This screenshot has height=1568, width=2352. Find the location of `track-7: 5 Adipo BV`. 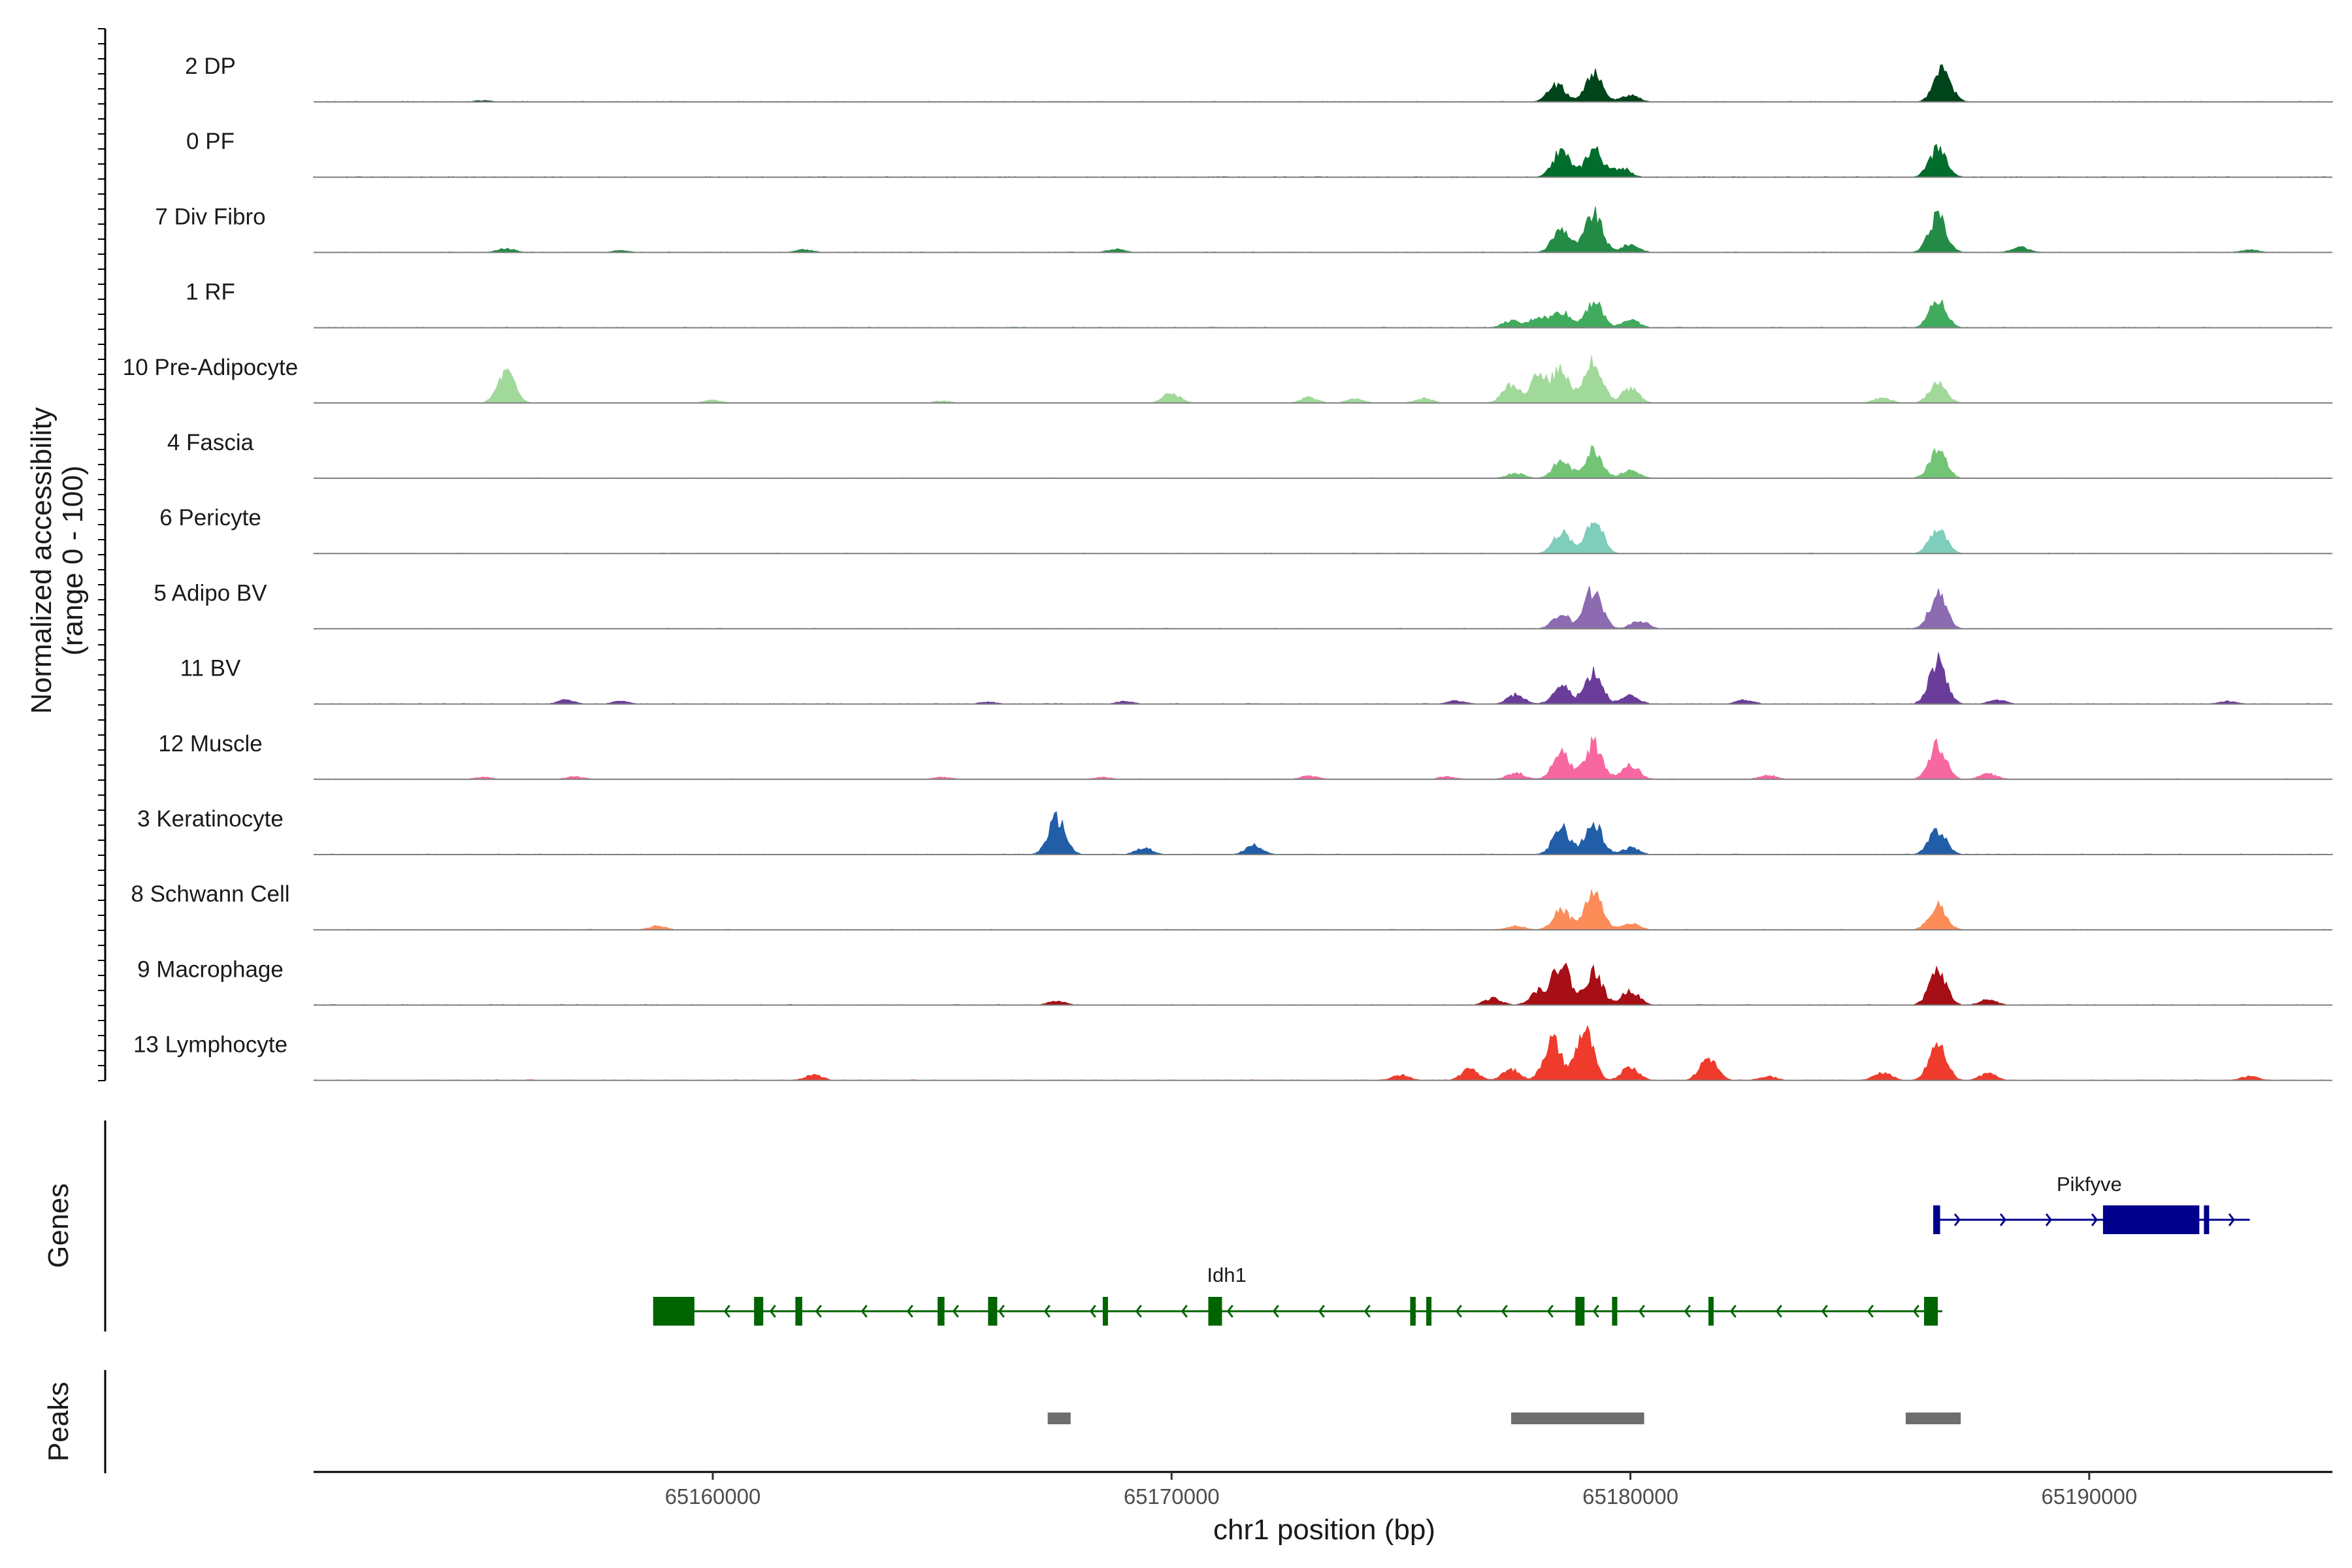

track-7: 5 Adipo BV is located at coordinates (1243, 605).